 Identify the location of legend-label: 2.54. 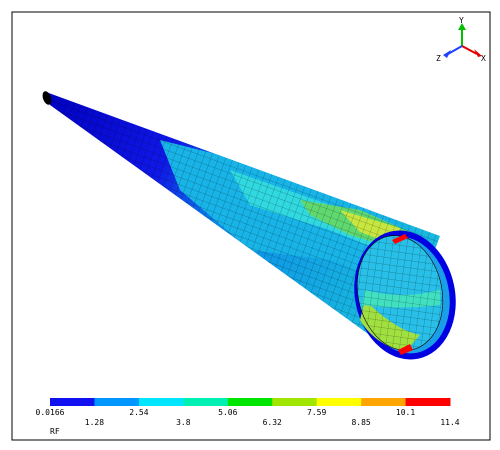
(138, 412).